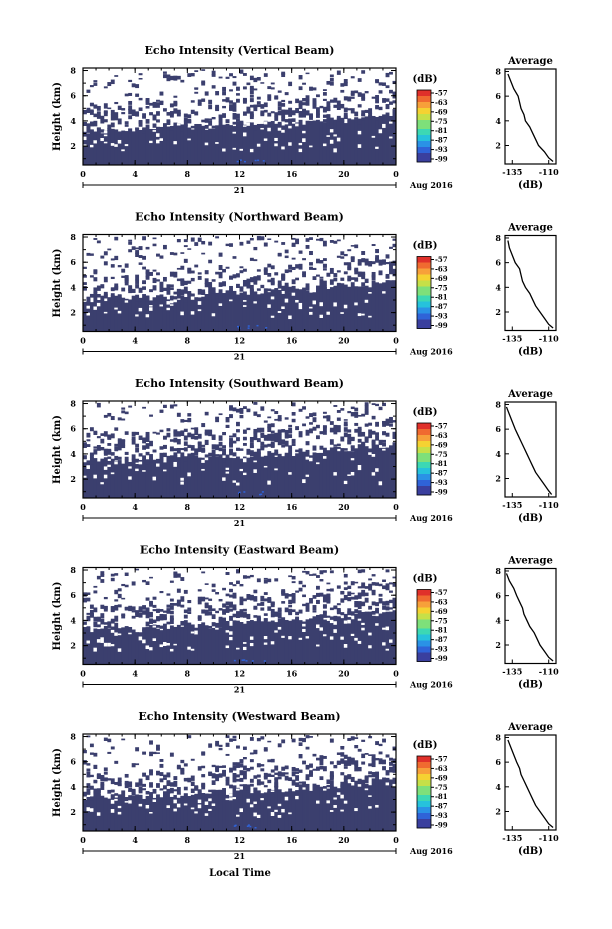  I want to click on figure-xlabel: Local Time, so click(240, 873).